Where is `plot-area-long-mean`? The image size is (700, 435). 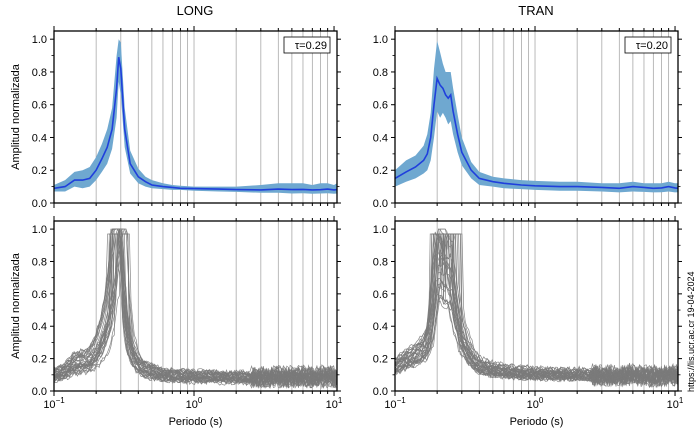
plot-area-long-mean is located at coordinates (195, 116).